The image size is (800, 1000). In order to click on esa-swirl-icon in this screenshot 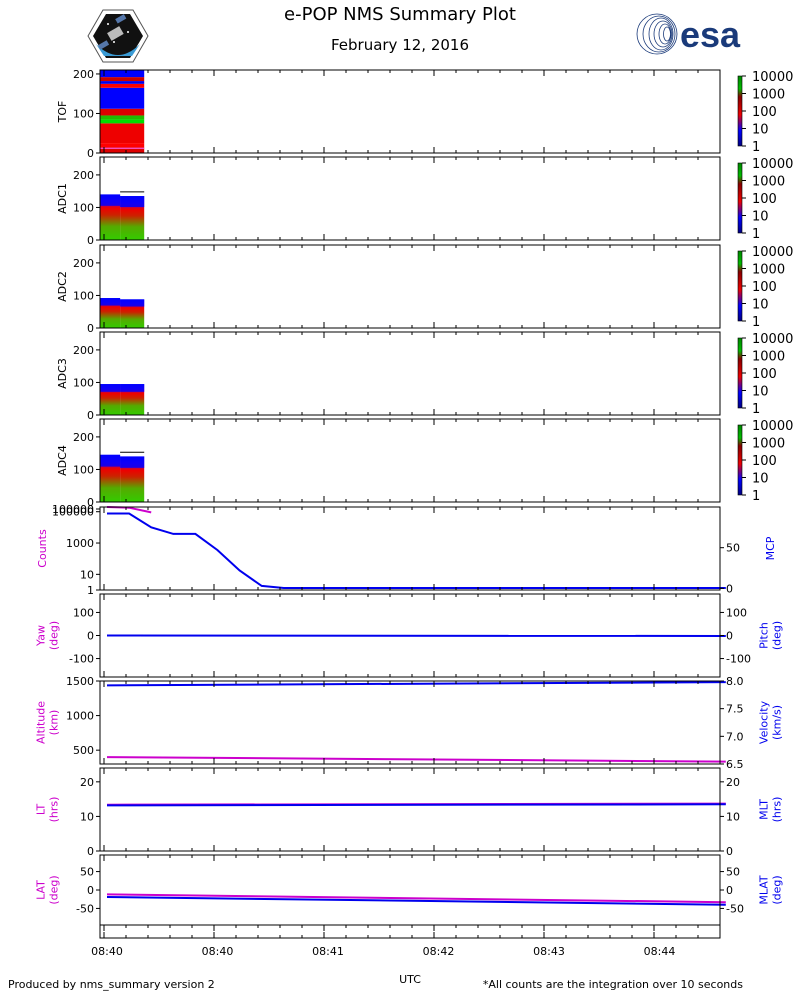, I will do `click(657, 34)`.